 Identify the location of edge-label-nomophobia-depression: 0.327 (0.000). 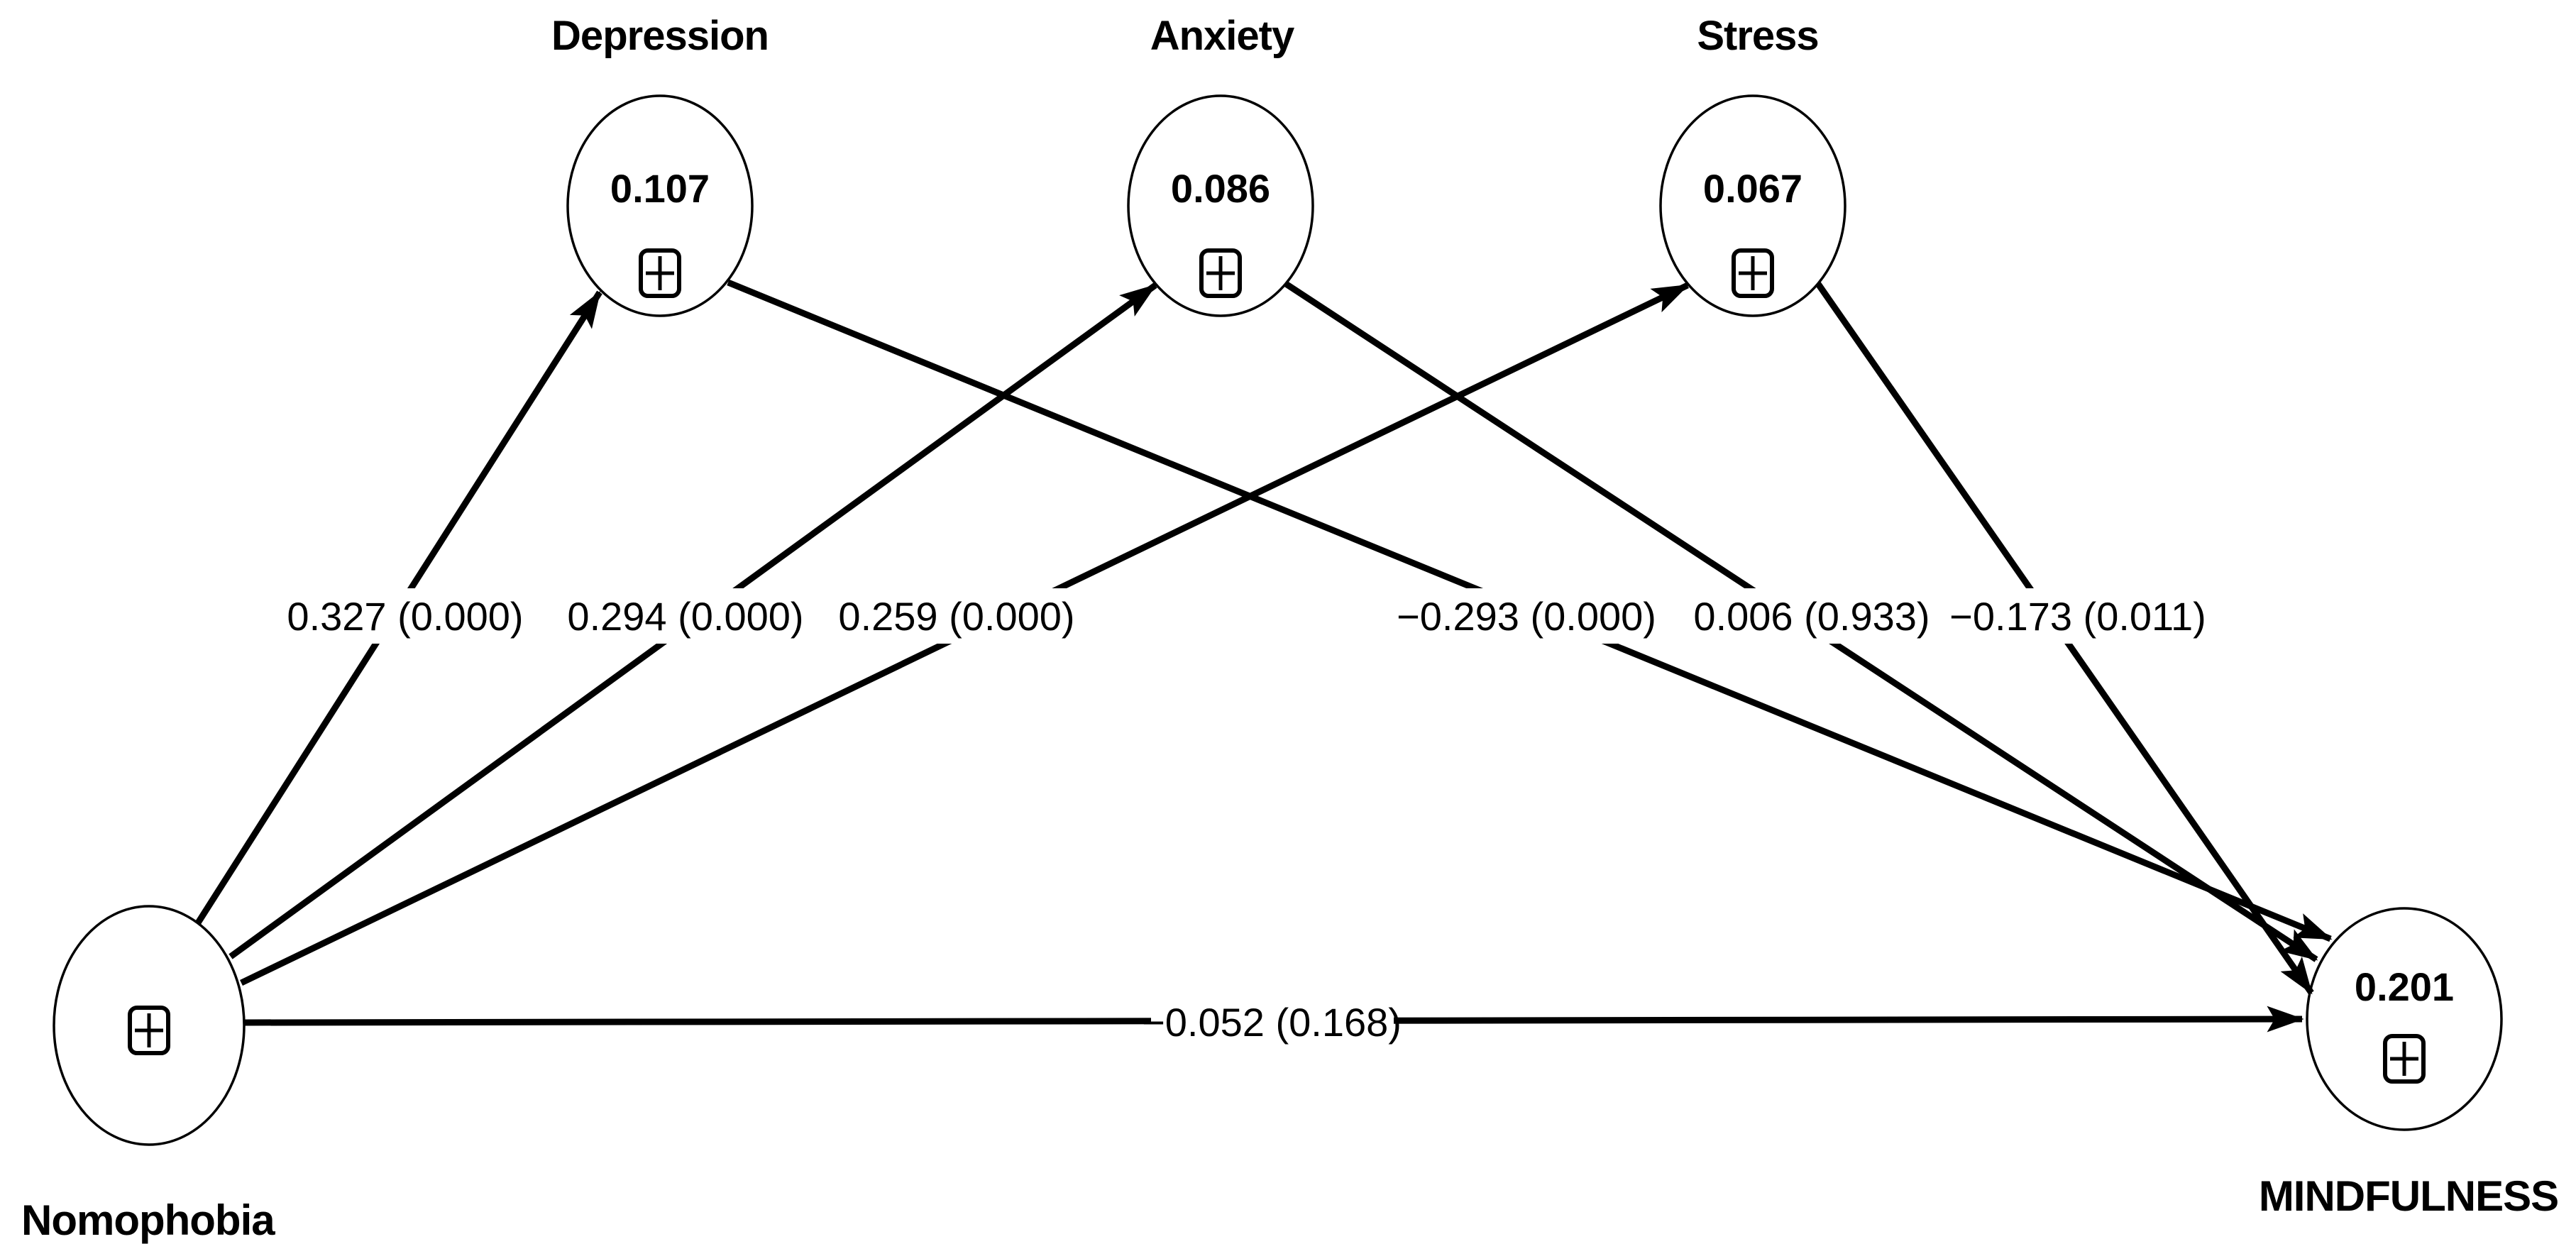
(405, 616).